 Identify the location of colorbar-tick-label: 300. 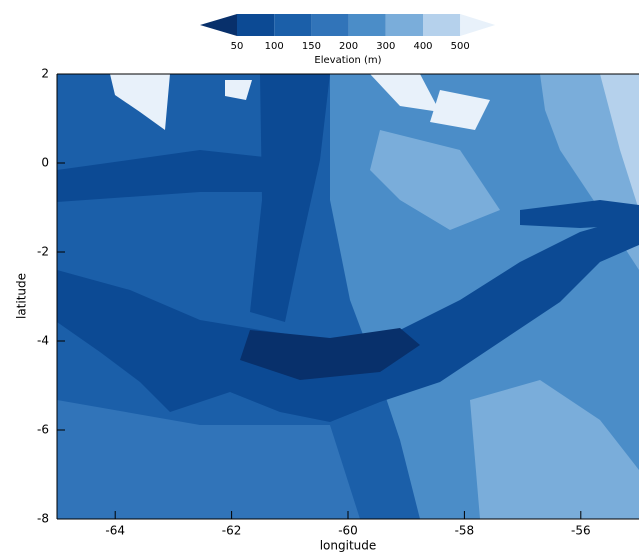
(385, 46).